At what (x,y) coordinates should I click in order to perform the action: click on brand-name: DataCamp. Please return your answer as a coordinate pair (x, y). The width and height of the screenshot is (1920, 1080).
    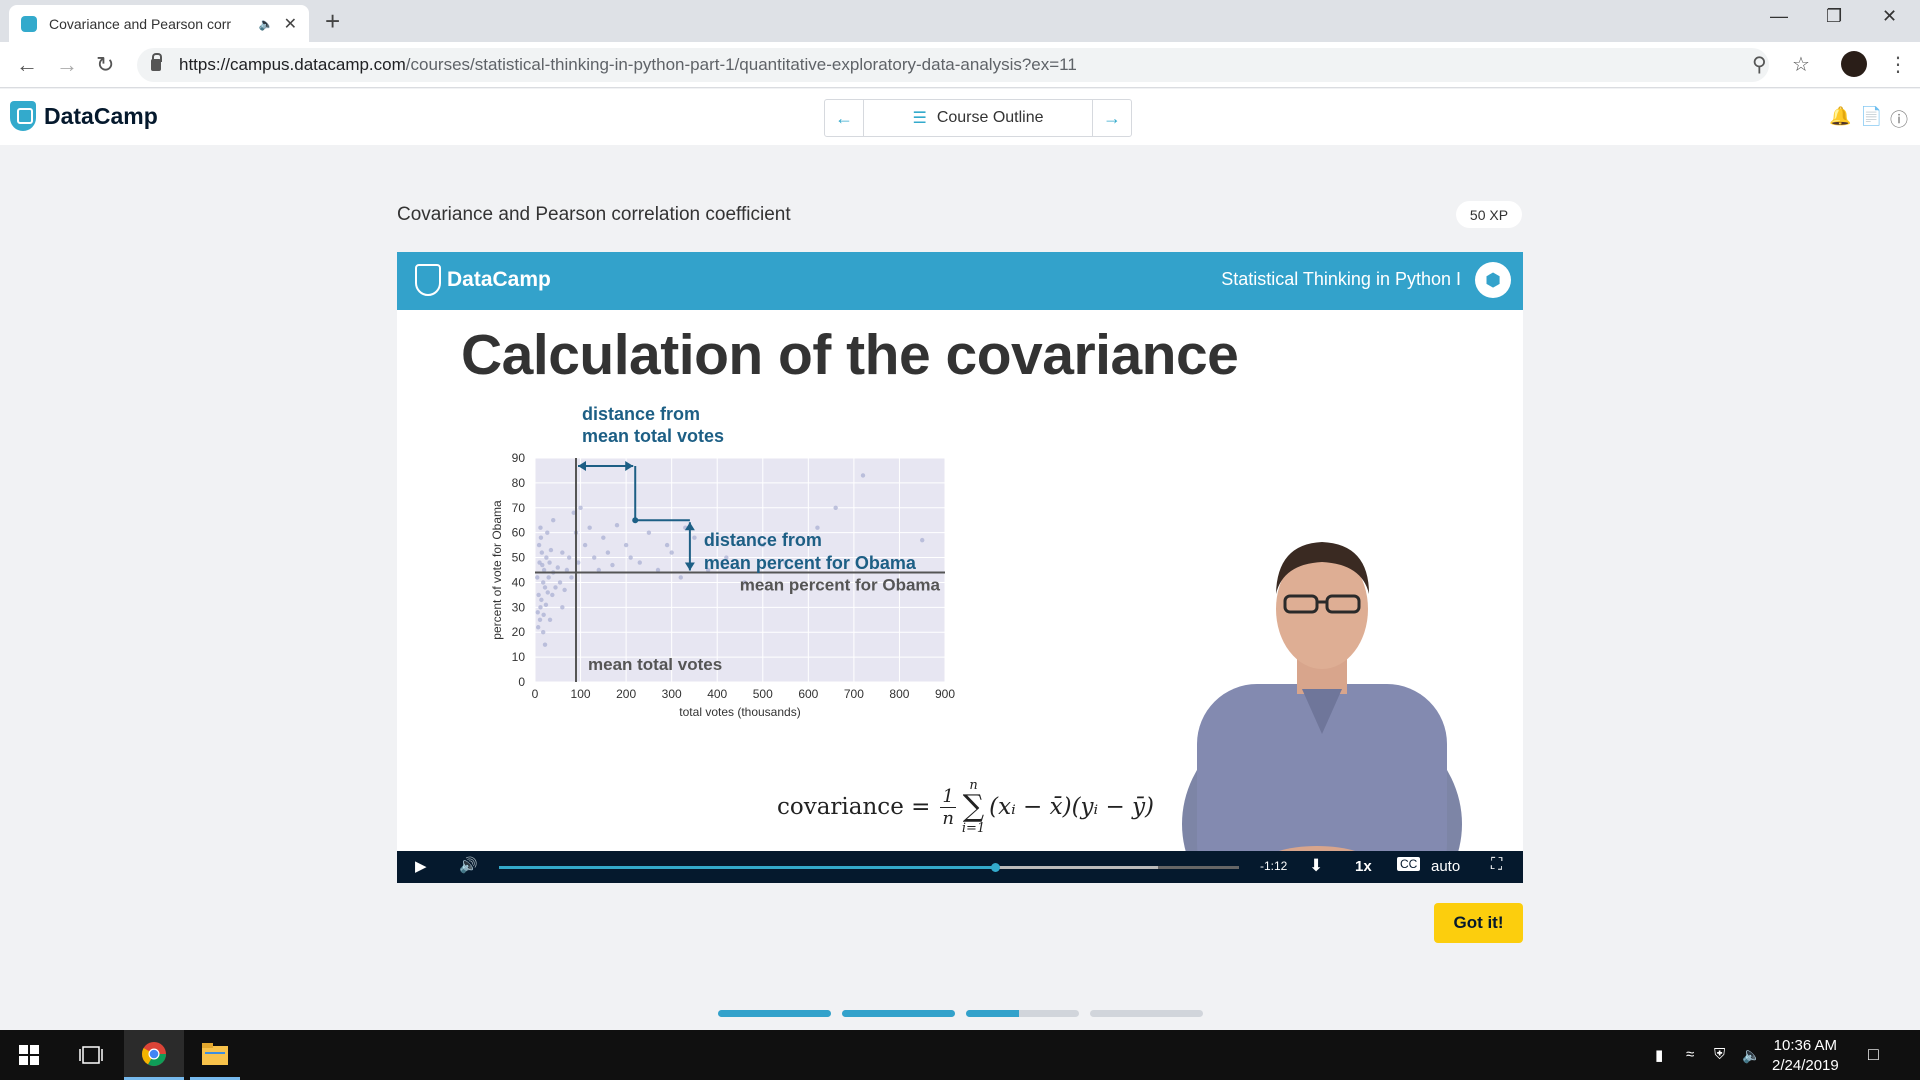
    Looking at the image, I should click on (101, 115).